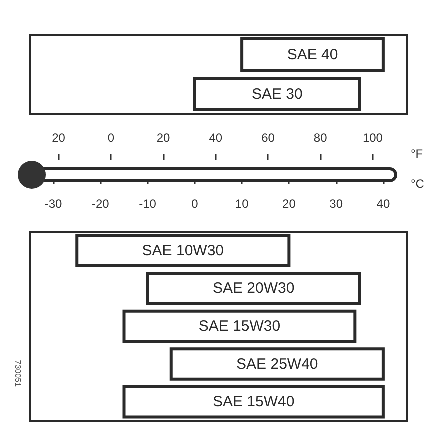 The image size is (429, 427). What do you see at coordinates (148, 204) in the screenshot?
I see `x-tick-label: -10` at bounding box center [148, 204].